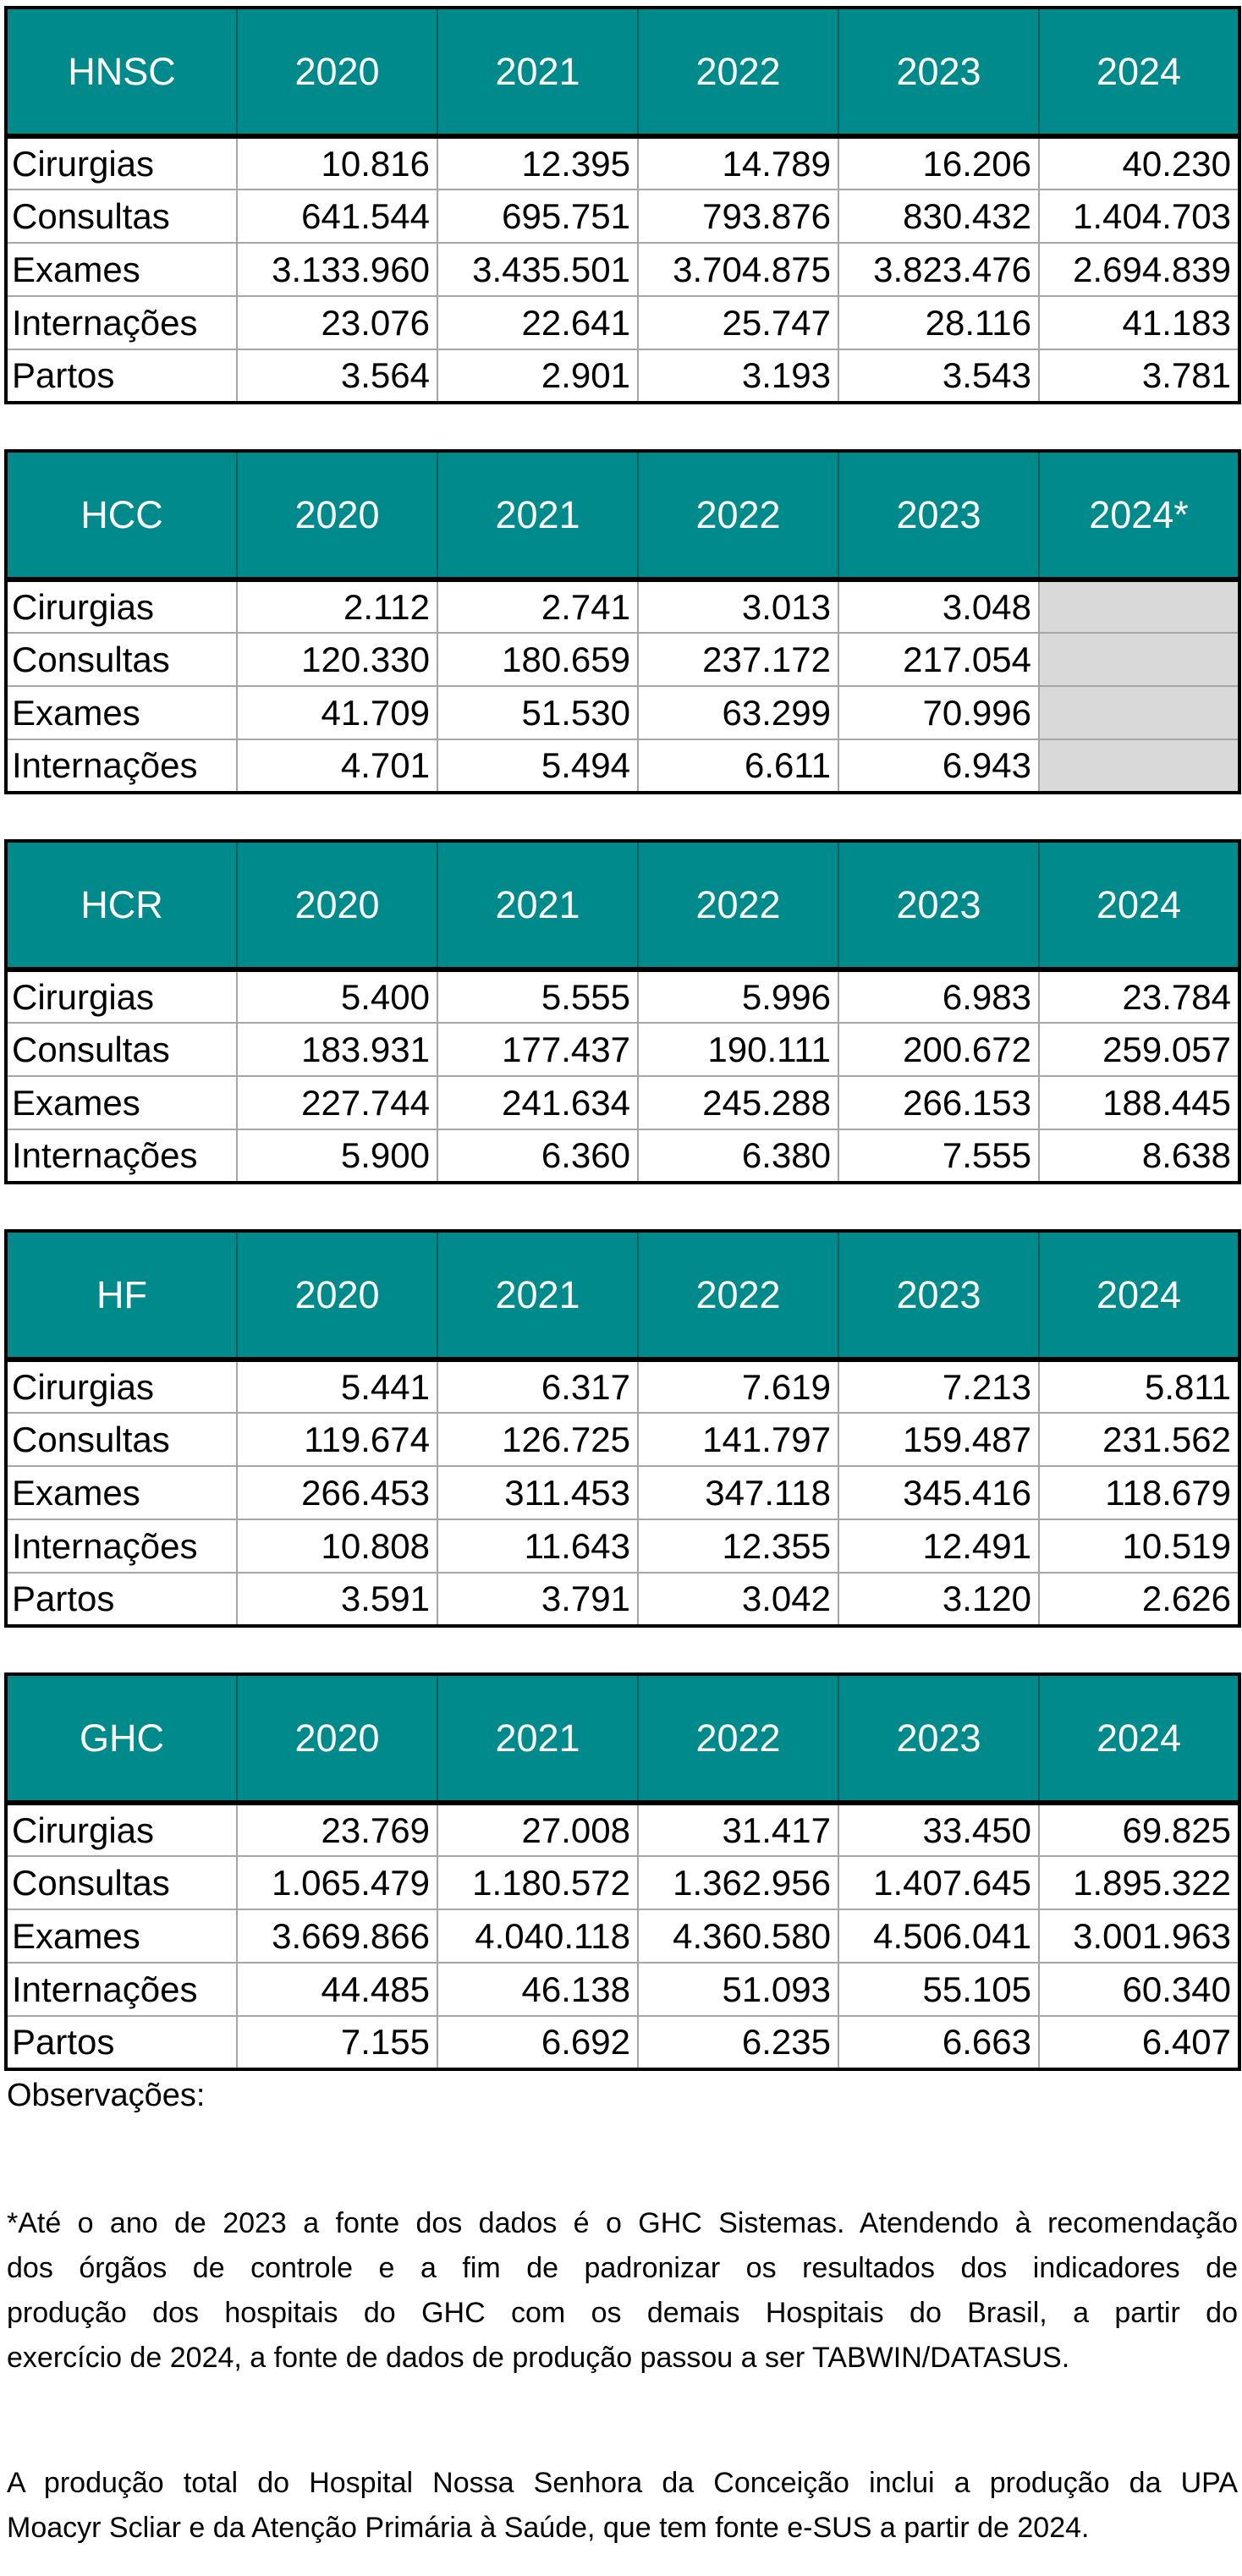 The width and height of the screenshot is (1242, 2576). What do you see at coordinates (337, 1049) in the screenshot?
I see `value-cell: 183.931` at bounding box center [337, 1049].